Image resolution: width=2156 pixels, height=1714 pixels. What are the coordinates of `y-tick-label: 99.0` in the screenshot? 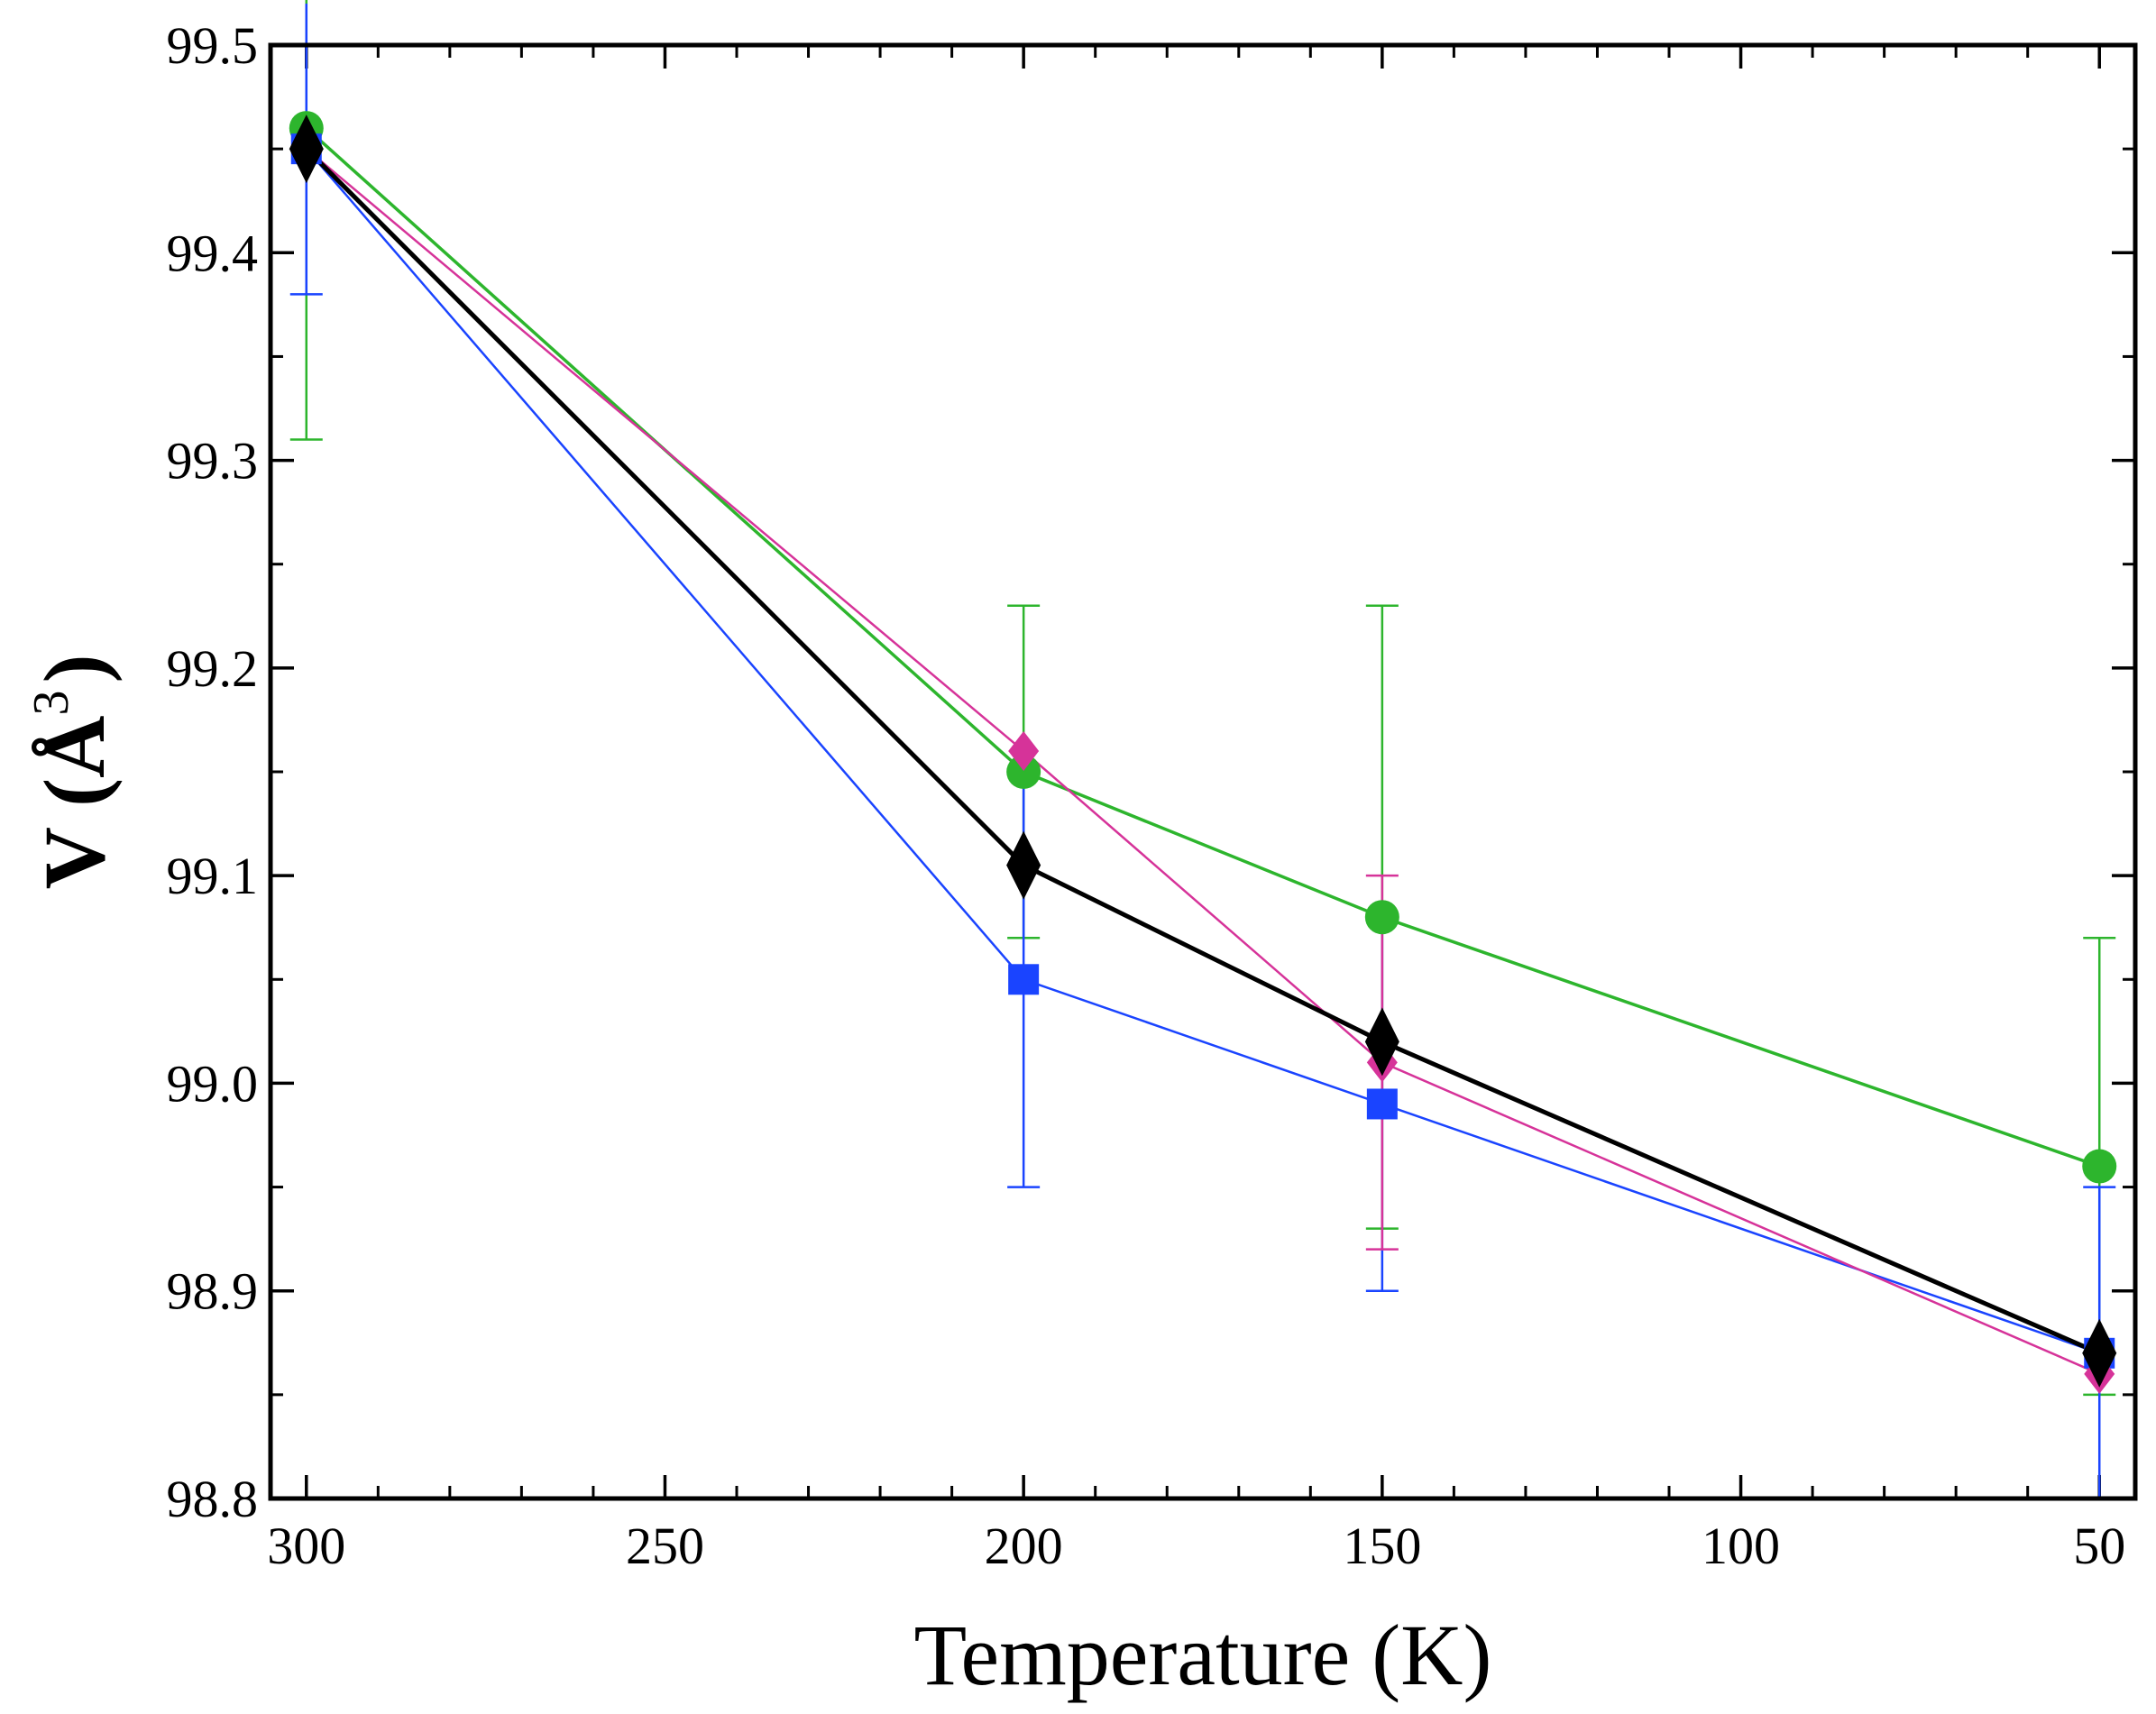 It's located at (213, 1083).